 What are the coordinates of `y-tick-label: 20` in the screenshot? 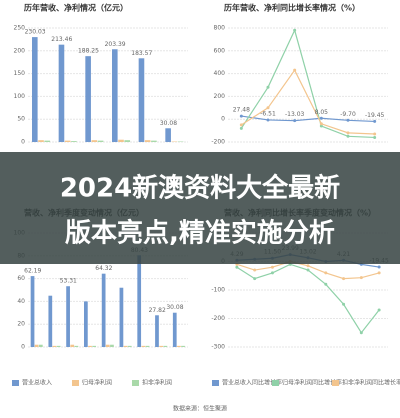 It's located at (21, 324).